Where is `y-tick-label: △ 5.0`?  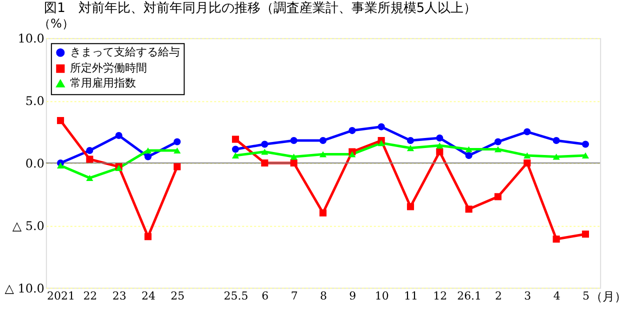
y-tick-label: △ 5.0 is located at coordinates (28, 225).